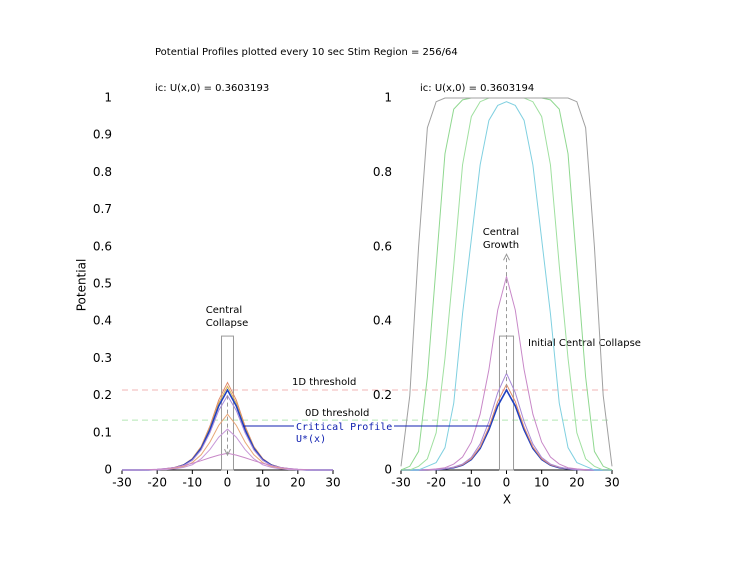 This screenshot has height=567, width=734. Describe the element at coordinates (506, 372) in the screenshot. I see `profile-line` at that location.